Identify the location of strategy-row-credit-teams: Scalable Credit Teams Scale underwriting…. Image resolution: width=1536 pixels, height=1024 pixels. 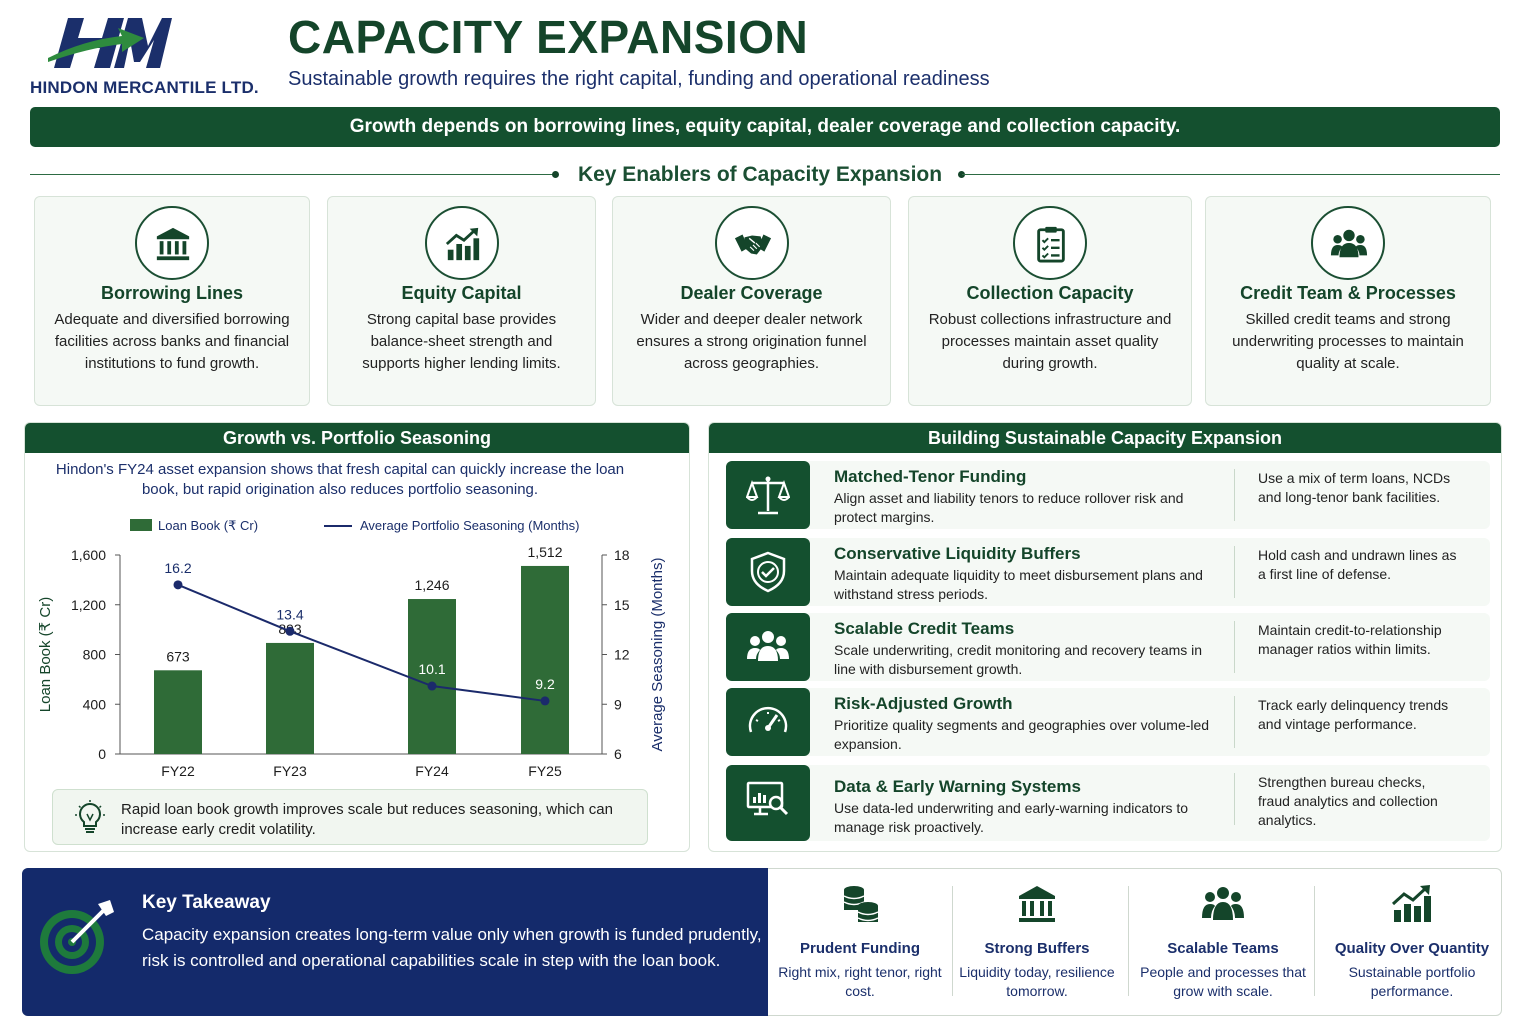
(1108, 647).